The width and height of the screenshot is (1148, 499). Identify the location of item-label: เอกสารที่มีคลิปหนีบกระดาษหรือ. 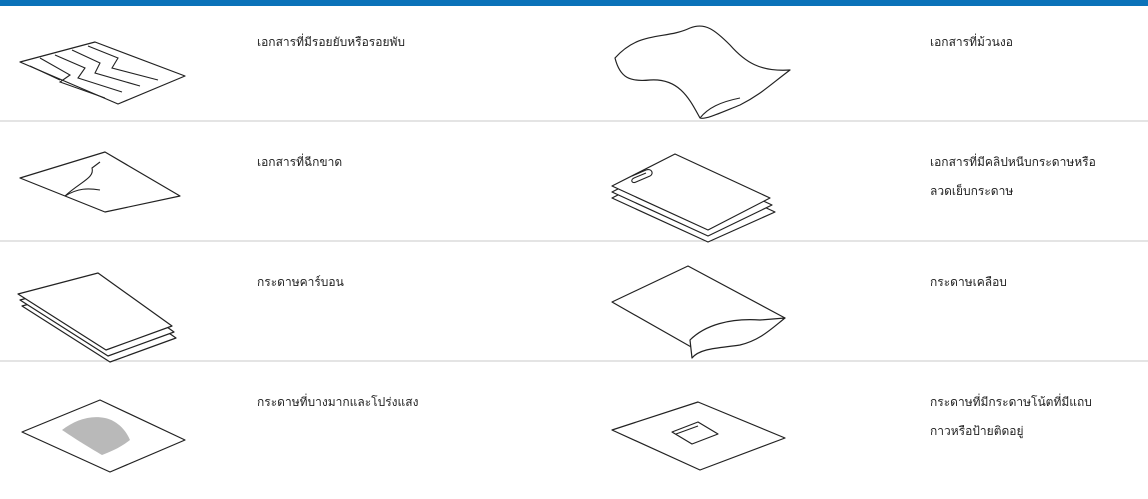
(1013, 161).